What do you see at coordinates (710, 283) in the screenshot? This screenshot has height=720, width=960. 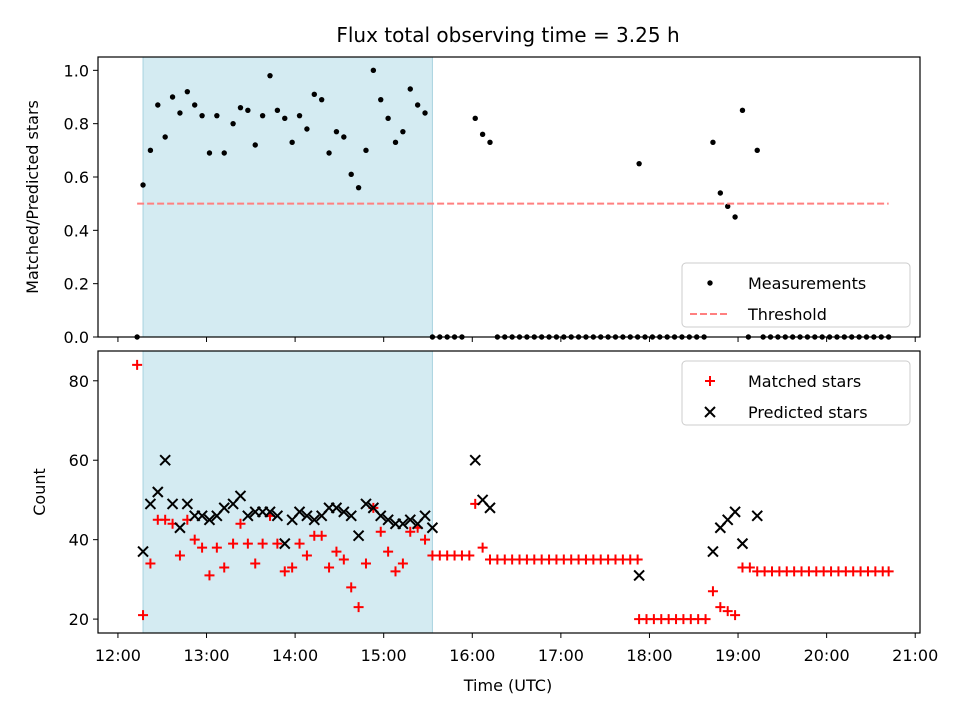 I see `legend-marker-measurements` at bounding box center [710, 283].